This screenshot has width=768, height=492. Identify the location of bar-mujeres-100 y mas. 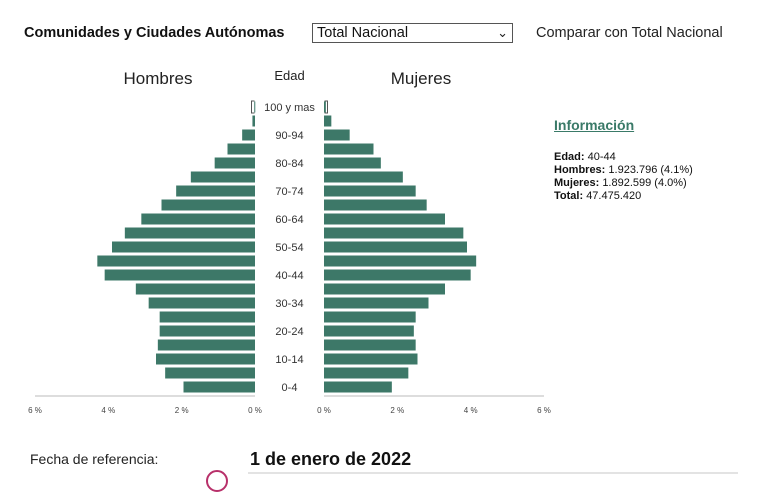
(325, 107).